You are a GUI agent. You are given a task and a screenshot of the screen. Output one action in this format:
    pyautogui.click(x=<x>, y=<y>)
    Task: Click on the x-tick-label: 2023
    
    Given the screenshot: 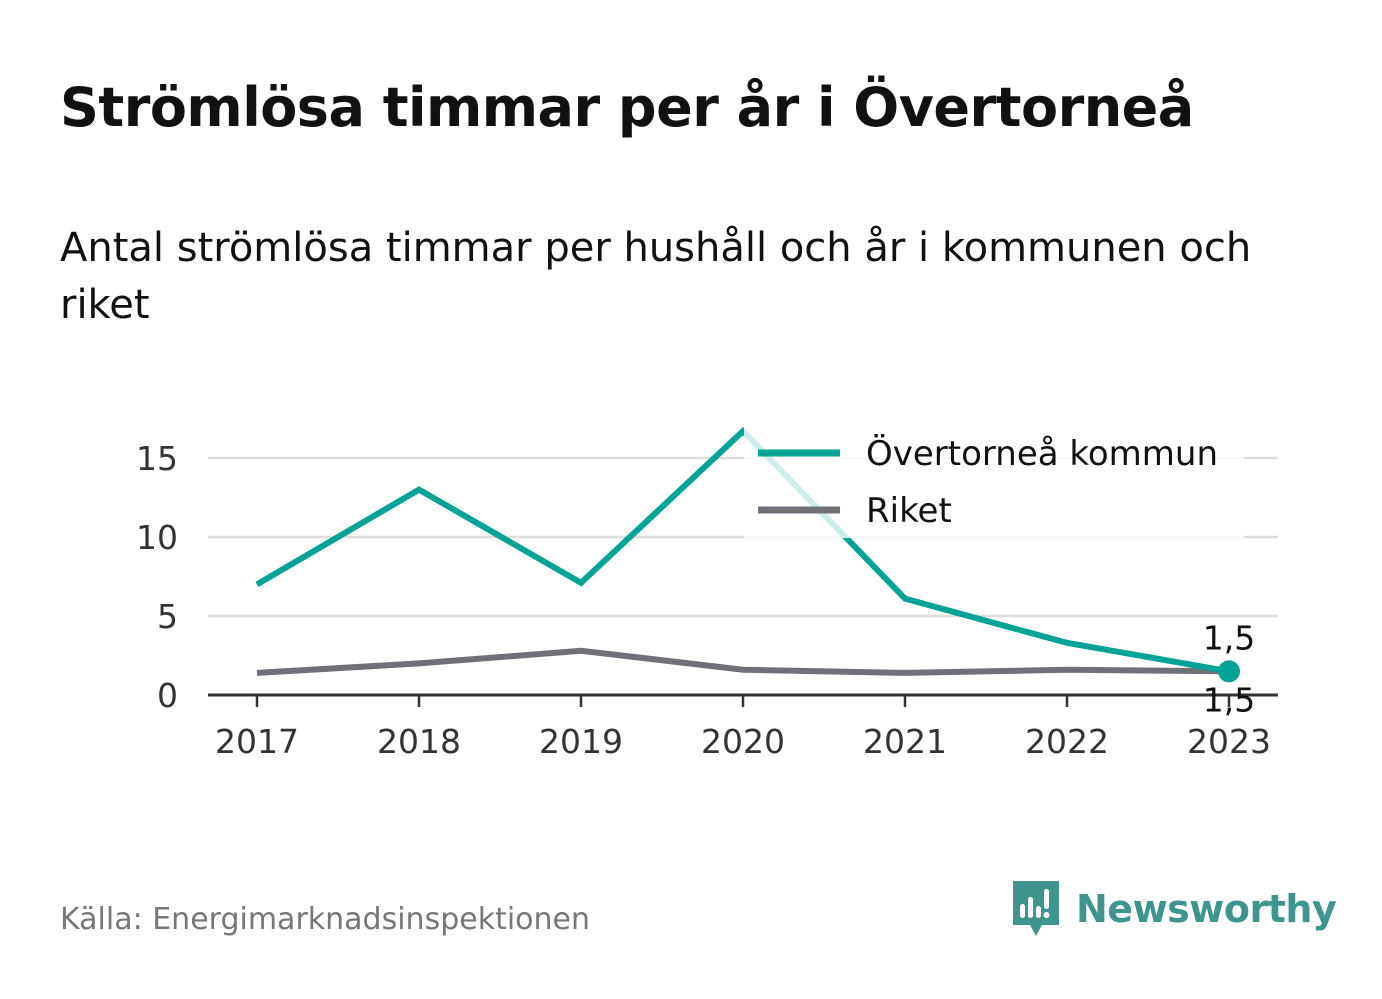 What is the action you would take?
    pyautogui.click(x=1229, y=741)
    